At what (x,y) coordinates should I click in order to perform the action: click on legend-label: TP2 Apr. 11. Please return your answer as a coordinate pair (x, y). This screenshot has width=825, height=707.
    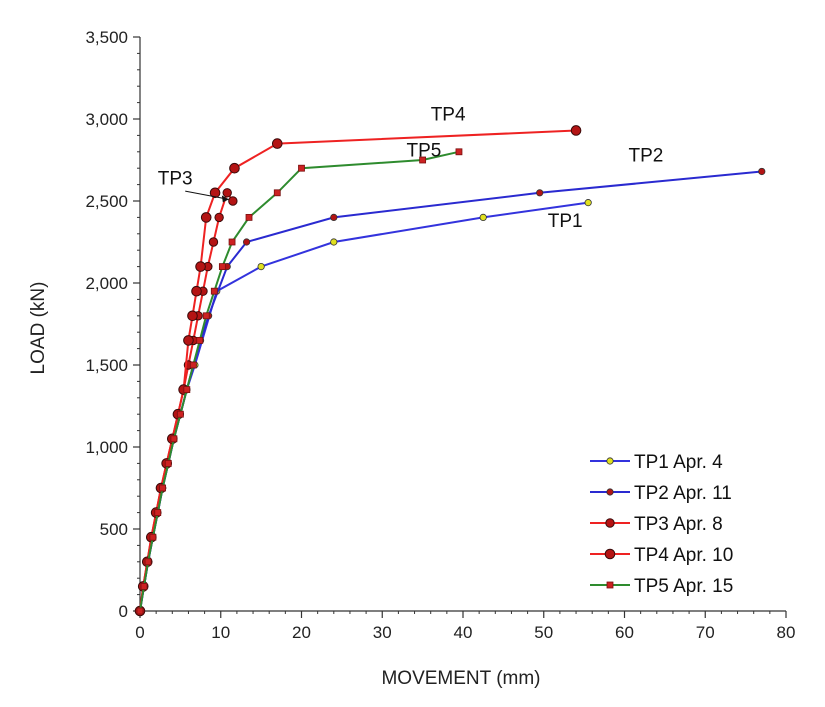
    Looking at the image, I should click on (683, 493).